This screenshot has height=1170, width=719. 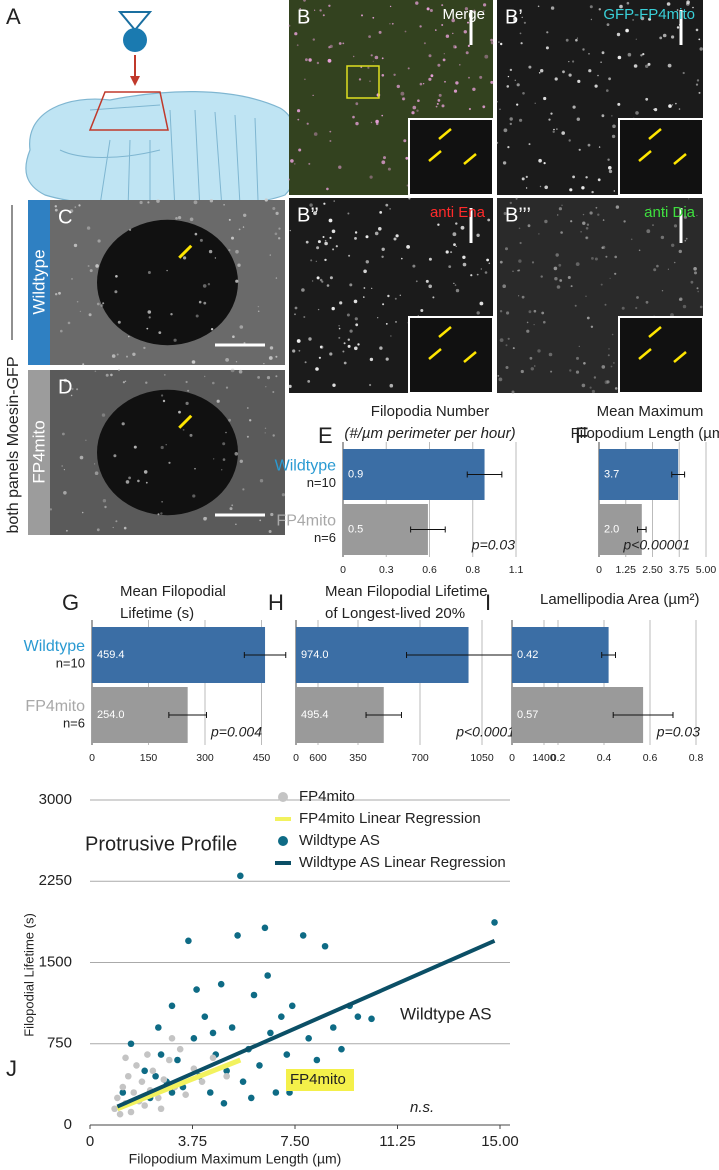 What do you see at coordinates (485, 732) in the screenshot?
I see `p-value: p<0.0001` at bounding box center [485, 732].